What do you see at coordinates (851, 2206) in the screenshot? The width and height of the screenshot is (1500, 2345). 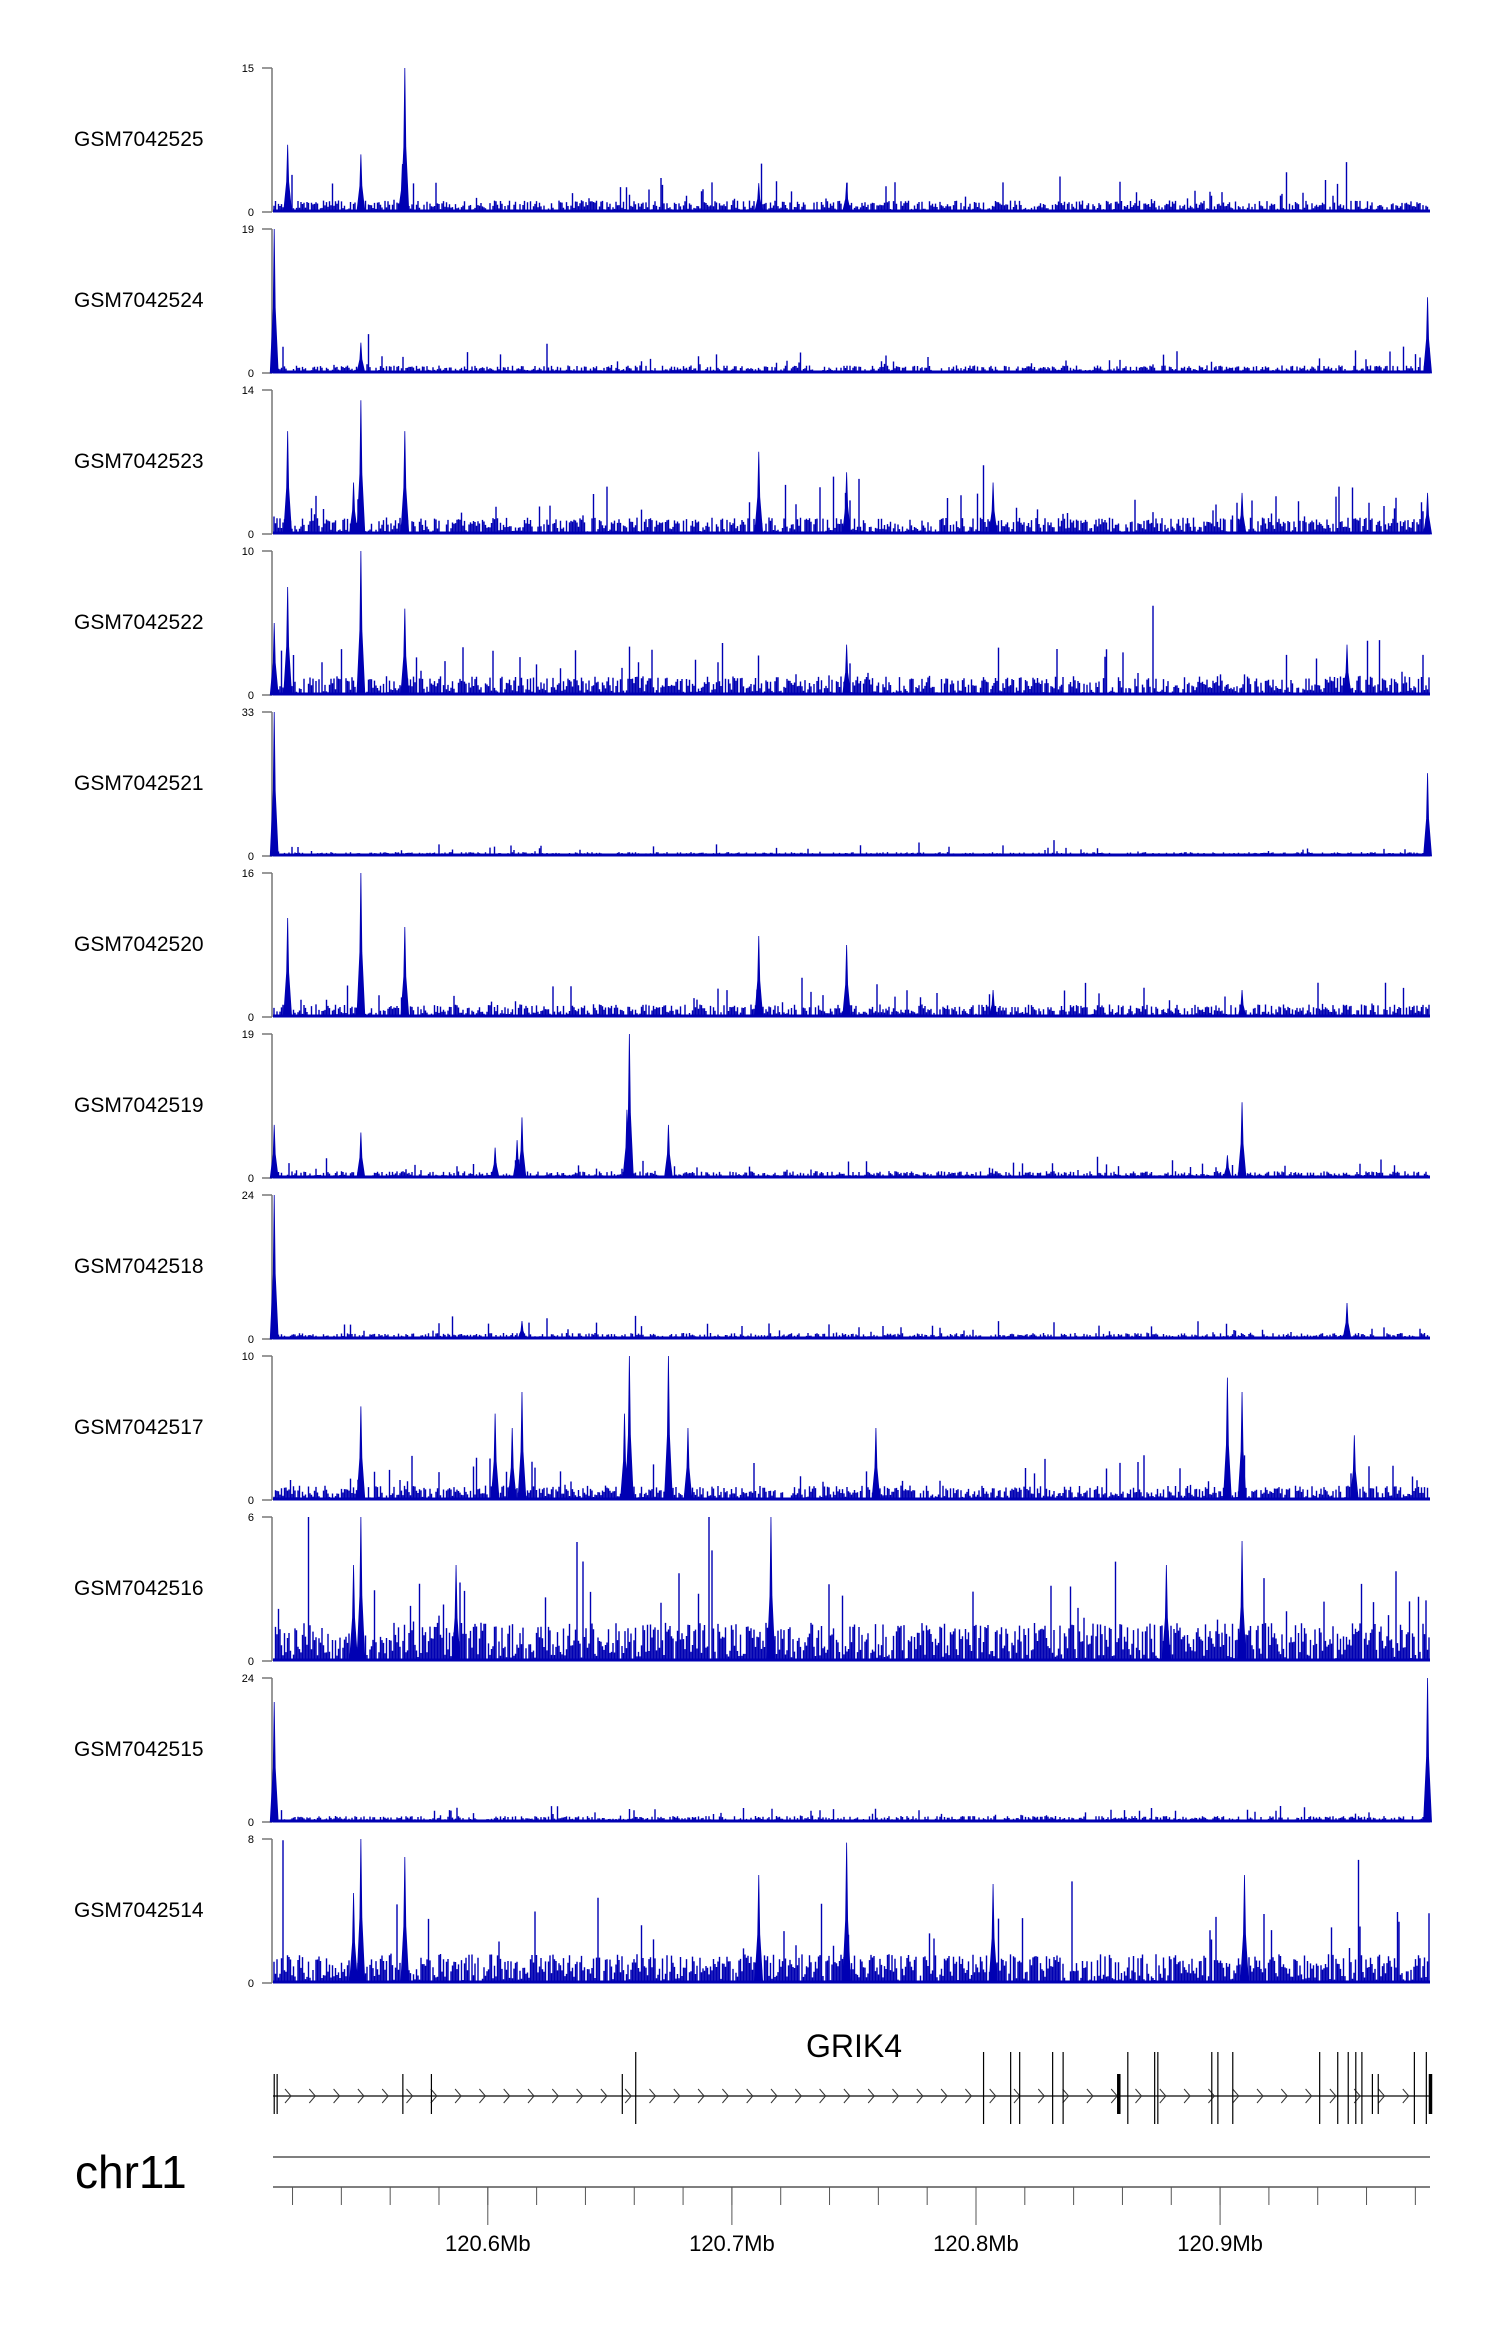 I see `genome-axis: 120.6Mb 120.7Mb 120.8Mb 120.9Mb` at bounding box center [851, 2206].